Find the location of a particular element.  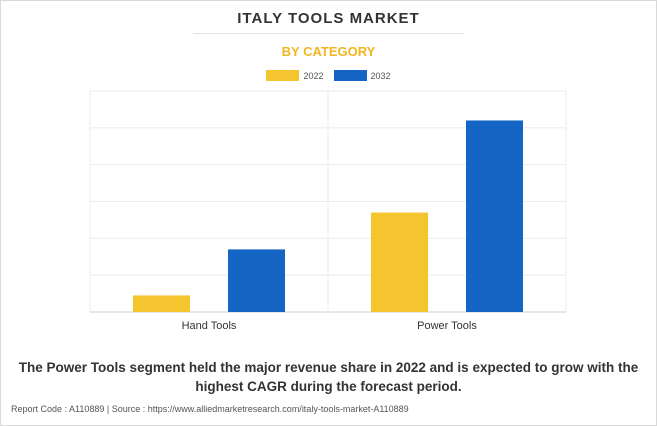

legend: 2022 2032 is located at coordinates (328, 75).